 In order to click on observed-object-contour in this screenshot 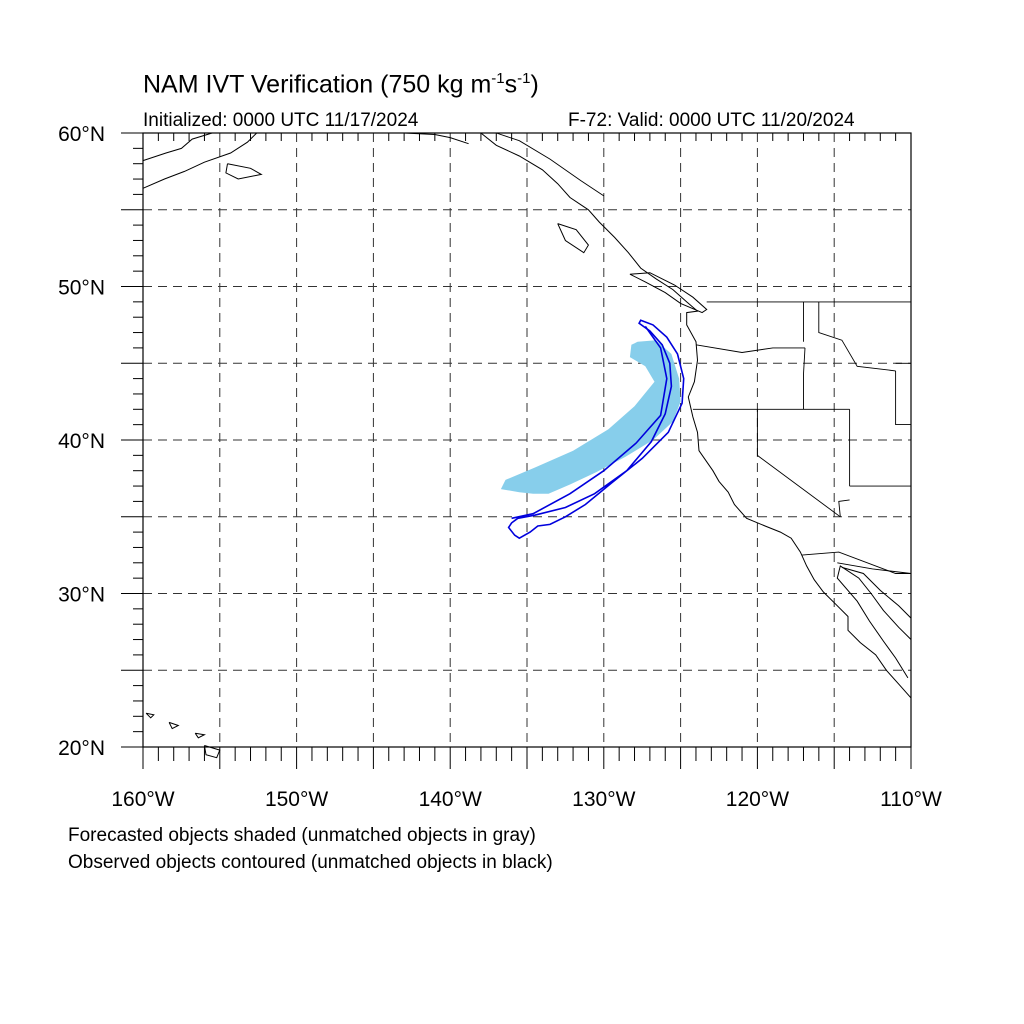, I will do `click(596, 429)`.